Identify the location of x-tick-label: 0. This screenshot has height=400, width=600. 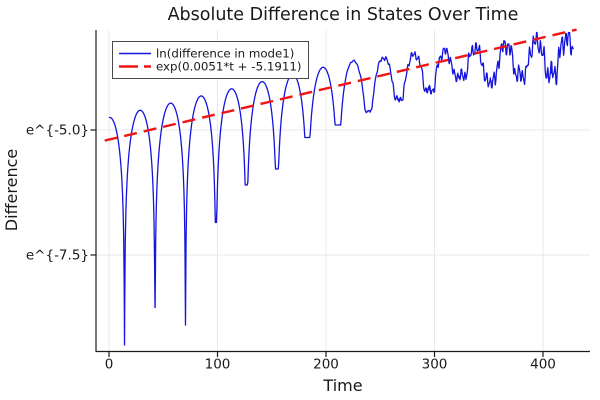
(109, 365).